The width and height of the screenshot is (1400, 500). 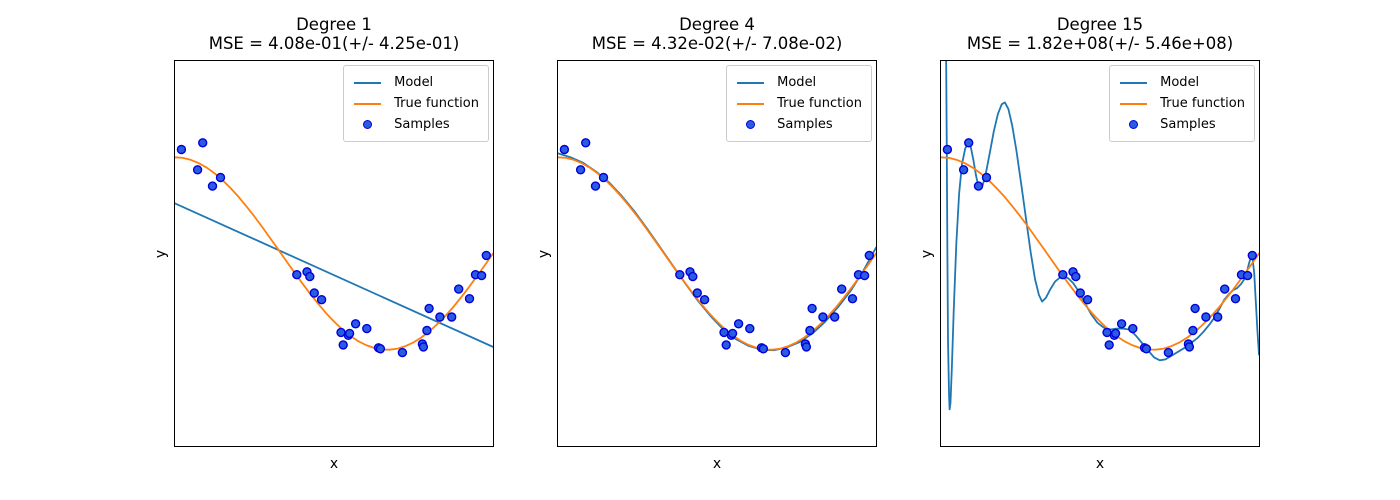 What do you see at coordinates (334, 275) in the screenshot?
I see `model-line` at bounding box center [334, 275].